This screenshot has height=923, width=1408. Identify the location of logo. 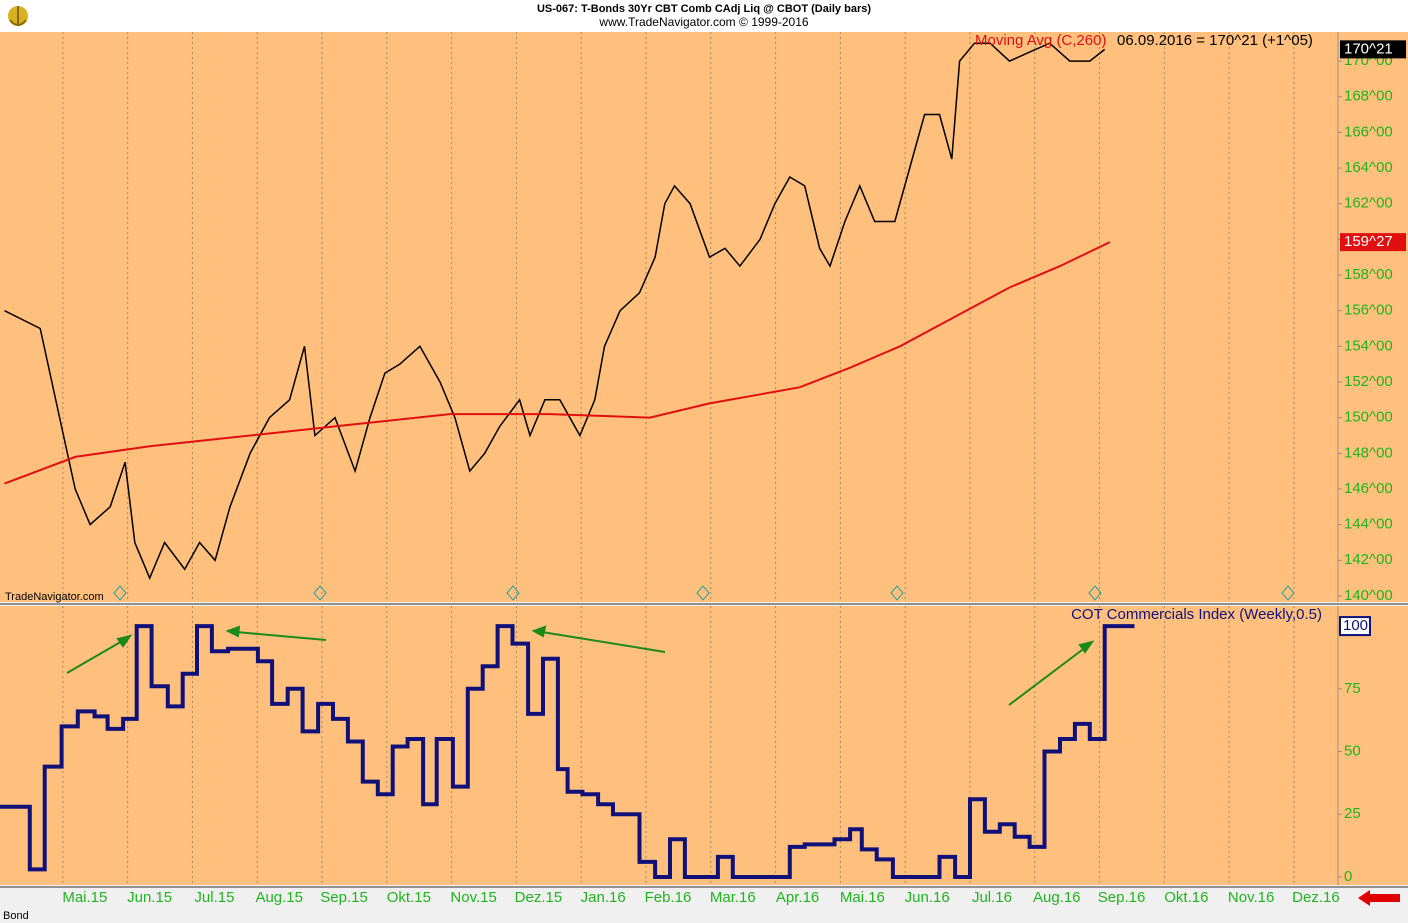
(18, 16).